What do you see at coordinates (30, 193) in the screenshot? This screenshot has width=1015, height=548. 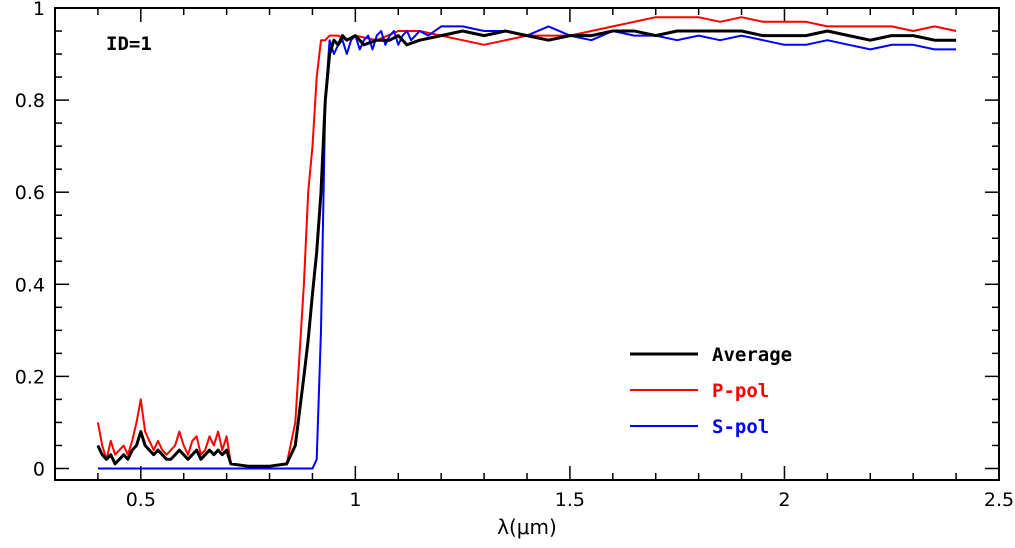 I see `y-tick-label: 0.6` at bounding box center [30, 193].